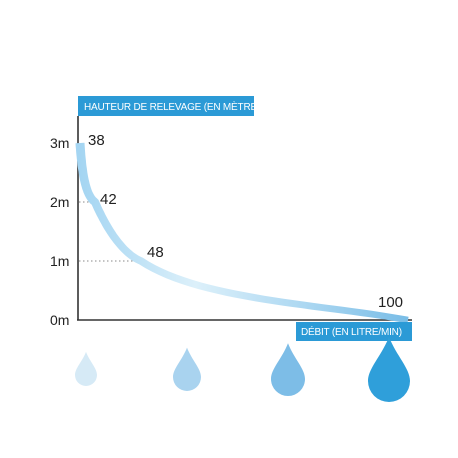 This screenshot has height=458, width=458. What do you see at coordinates (86, 368) in the screenshot?
I see `water-drop-small-icon` at bounding box center [86, 368].